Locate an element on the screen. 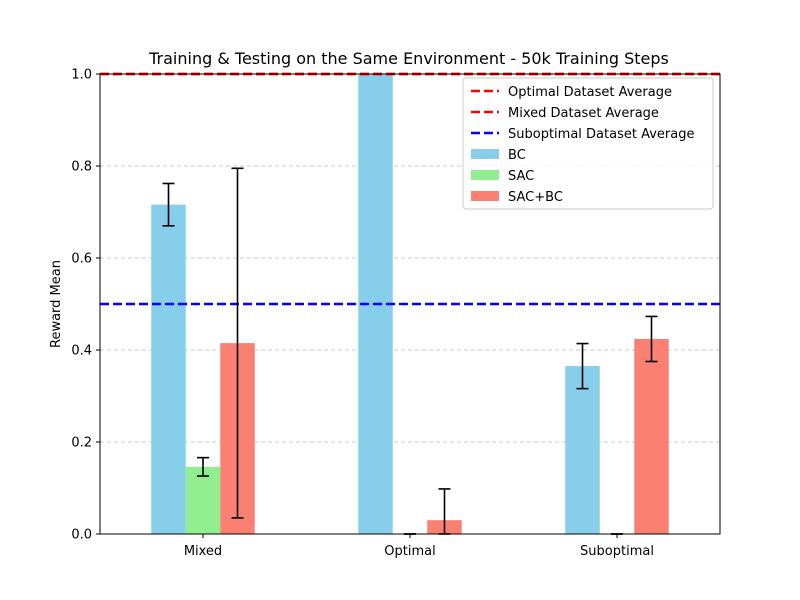  y-tick-label: 0.0 is located at coordinates (81, 535).